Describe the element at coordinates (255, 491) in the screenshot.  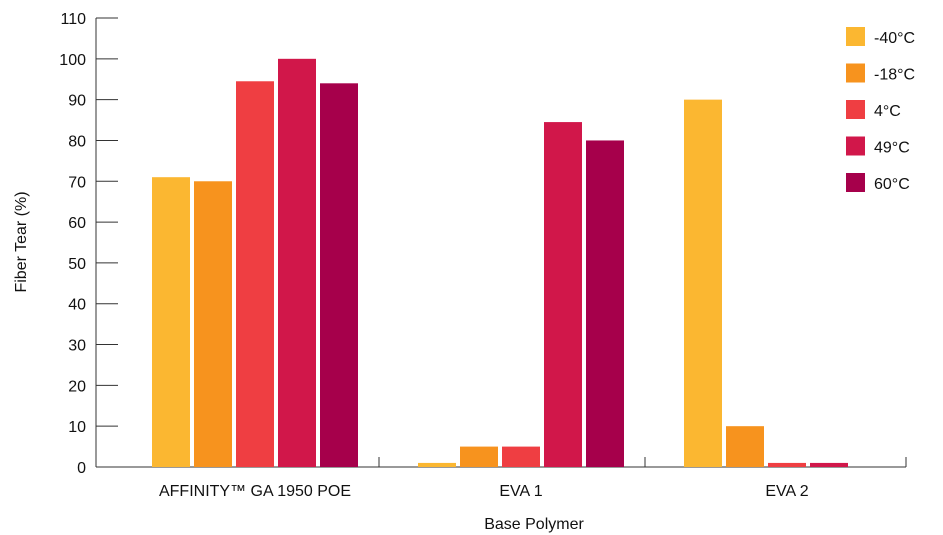
I see `x-category-label: AFFINITY™ GA 1950 POE` at that location.